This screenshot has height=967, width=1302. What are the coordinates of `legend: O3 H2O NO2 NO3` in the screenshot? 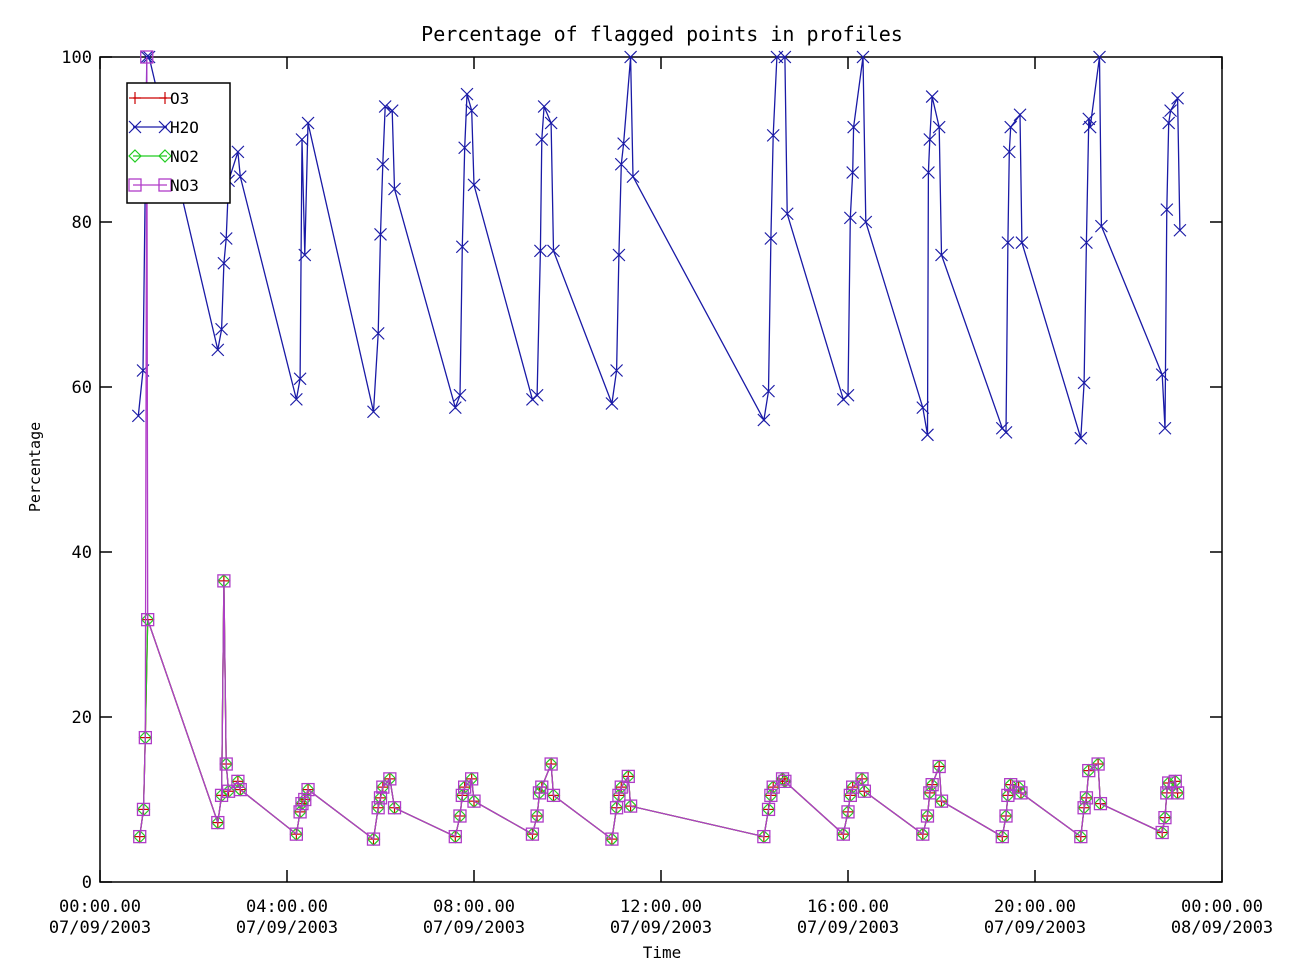 It's located at (178, 143).